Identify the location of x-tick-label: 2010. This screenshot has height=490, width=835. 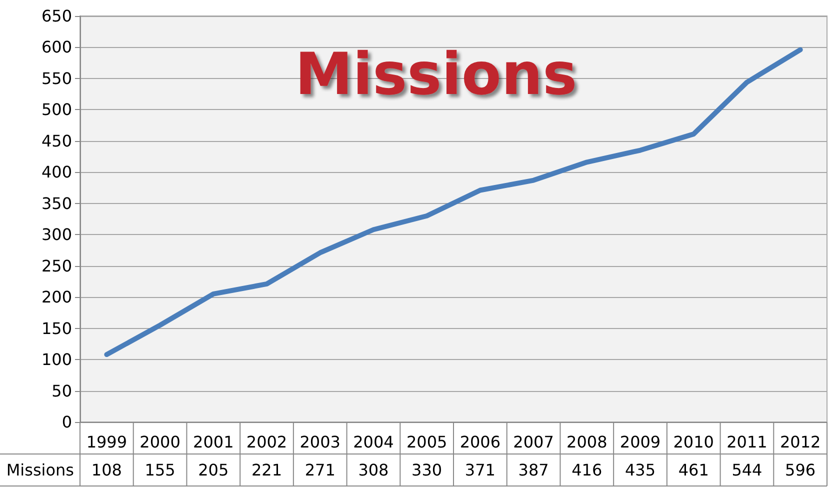
(693, 442).